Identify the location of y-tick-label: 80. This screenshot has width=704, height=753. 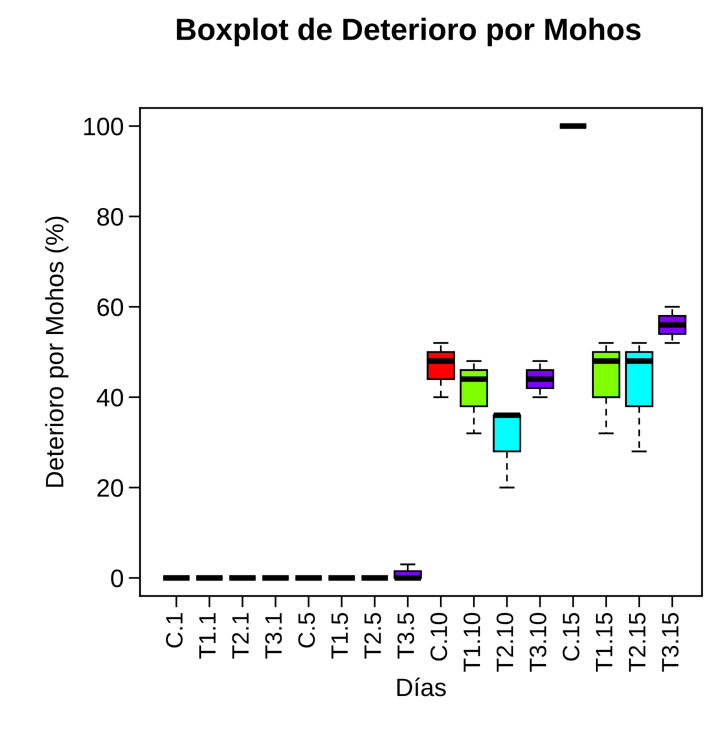
(110, 217).